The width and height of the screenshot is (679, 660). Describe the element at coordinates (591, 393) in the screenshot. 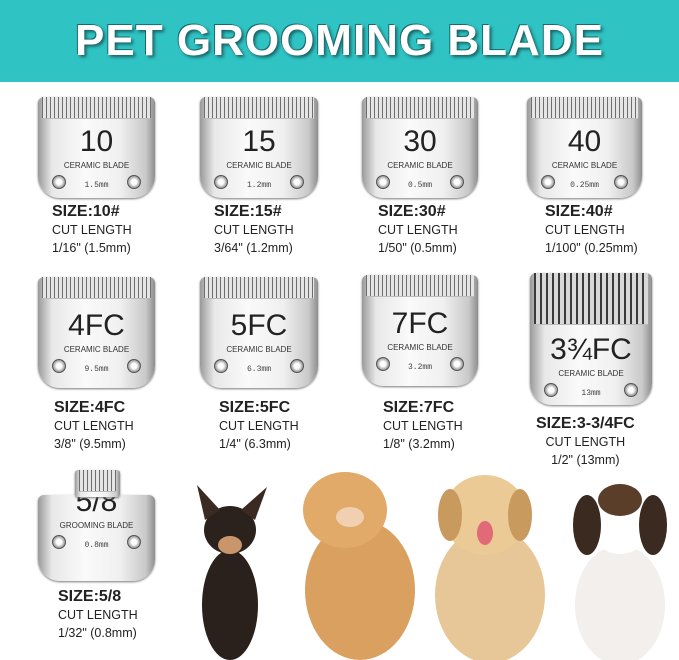

I see `blade-mm: 13mm` at that location.